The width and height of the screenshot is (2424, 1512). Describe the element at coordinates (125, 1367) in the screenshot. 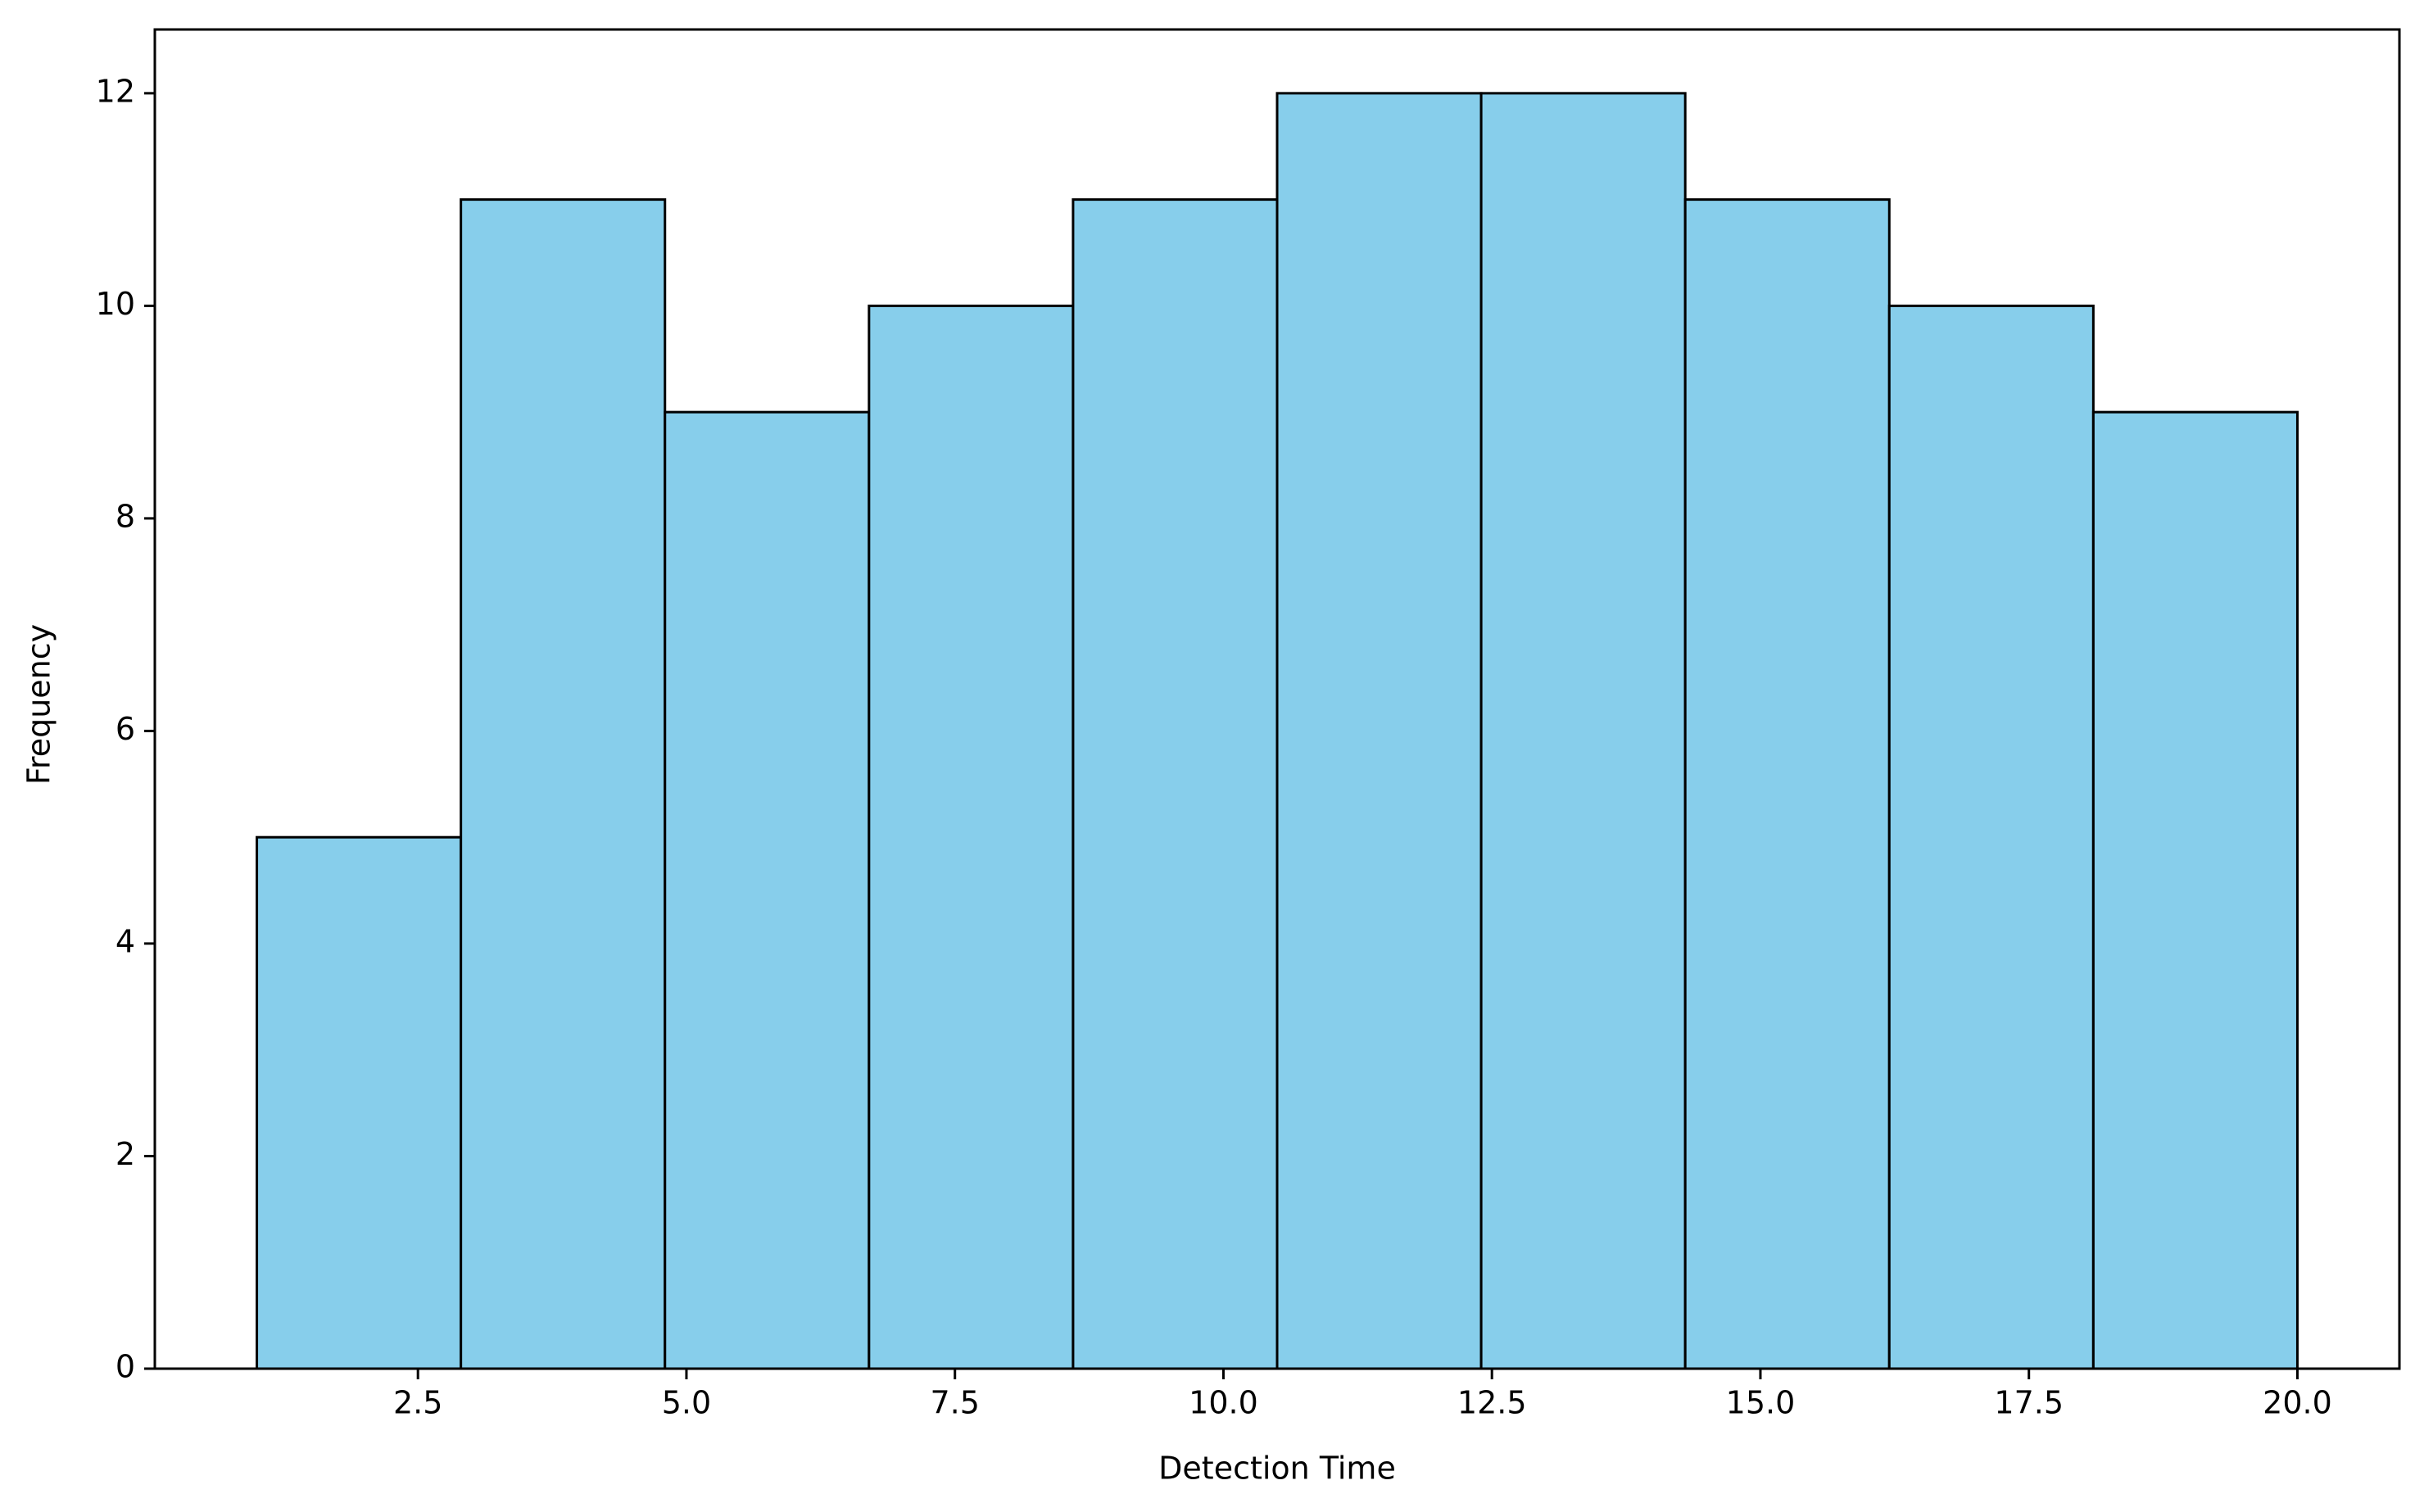

I see `y-tick-label: 0` at that location.